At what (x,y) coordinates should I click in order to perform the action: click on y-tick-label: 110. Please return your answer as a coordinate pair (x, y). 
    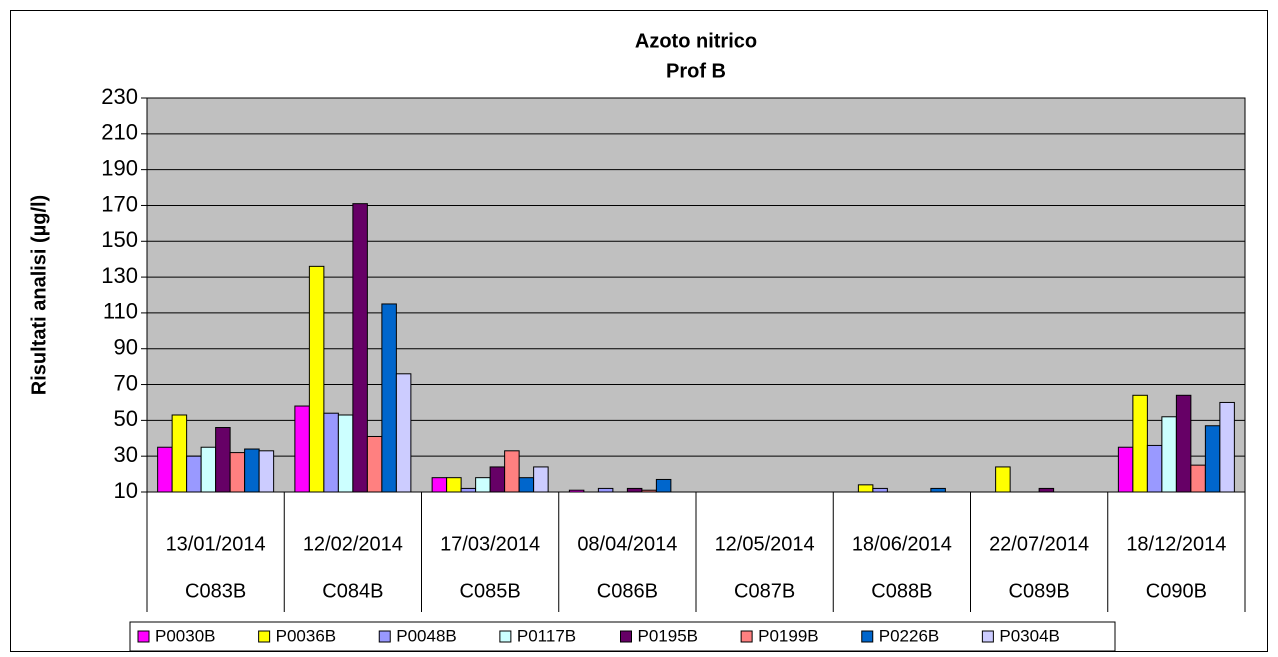
    Looking at the image, I should click on (120, 311).